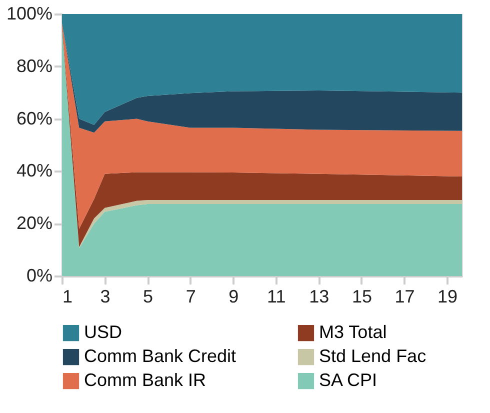 This screenshot has height=413, width=490. Describe the element at coordinates (404, 296) in the screenshot. I see `x-tick-label: 17` at that location.